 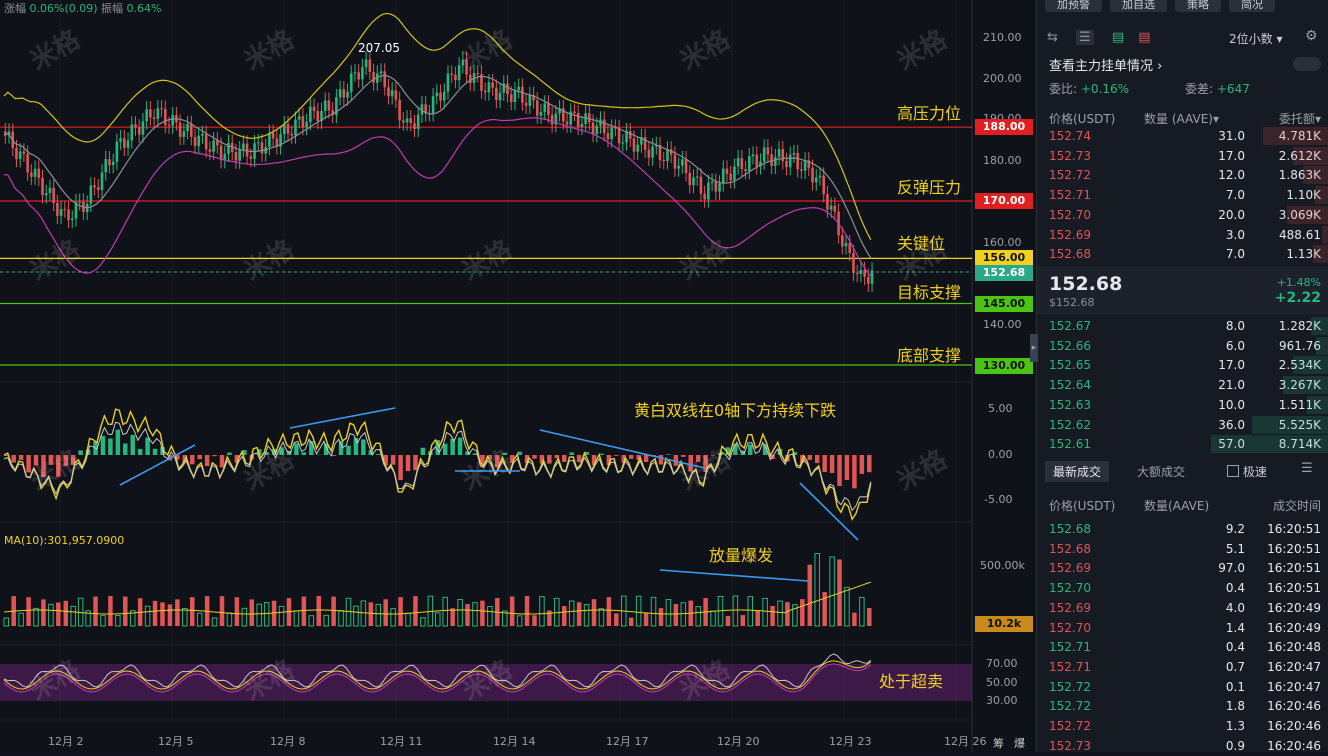 I want to click on trade-row-value: 16:20:47, so click(x=1294, y=687).